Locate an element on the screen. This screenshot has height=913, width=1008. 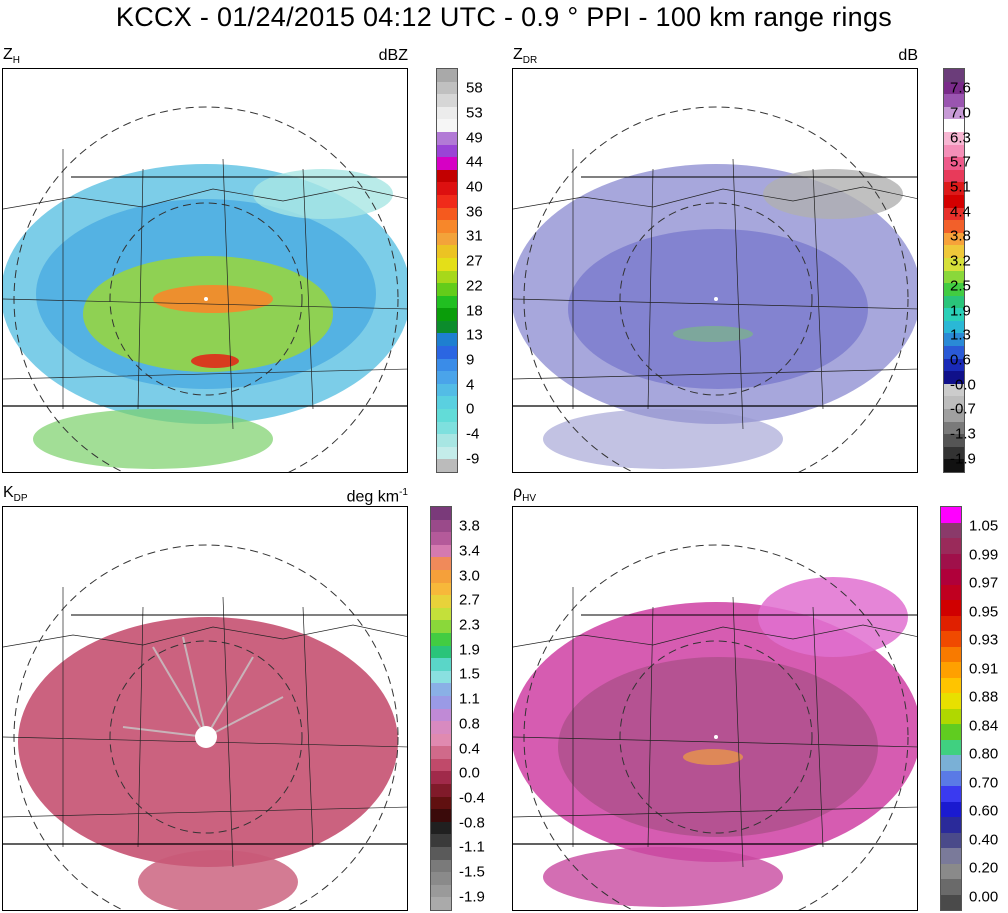
kdp-tick-label: 3.8 is located at coordinates (469, 526).